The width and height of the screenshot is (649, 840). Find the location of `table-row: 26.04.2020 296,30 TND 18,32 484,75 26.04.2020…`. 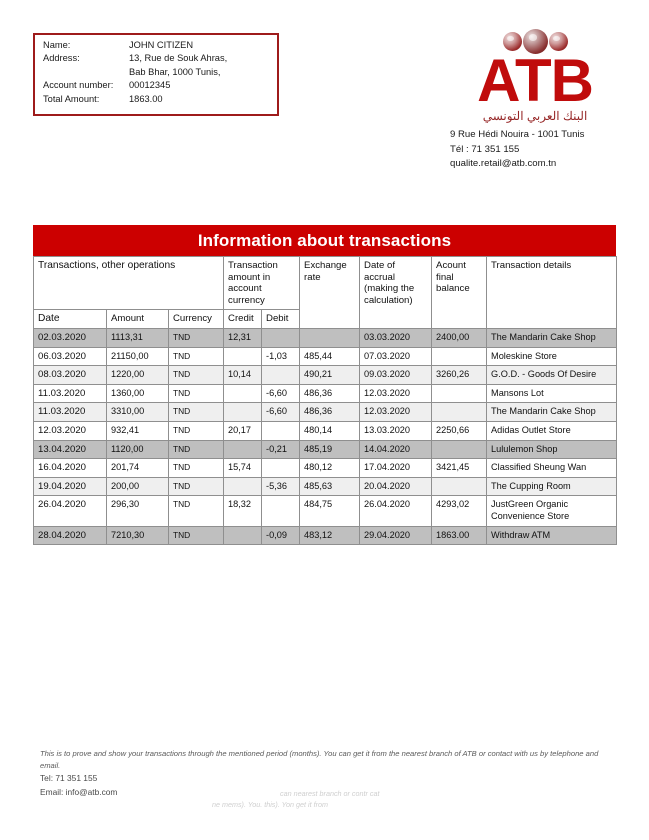

table-row: 26.04.2020 296,30 TND 18,32 484,75 26.04.2020… is located at coordinates (325, 511).